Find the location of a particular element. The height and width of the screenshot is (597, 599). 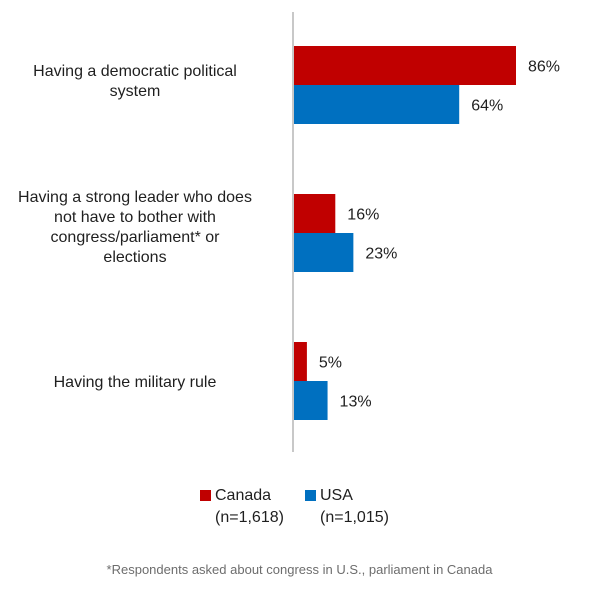

legend-label-usa: USA is located at coordinates (336, 495).